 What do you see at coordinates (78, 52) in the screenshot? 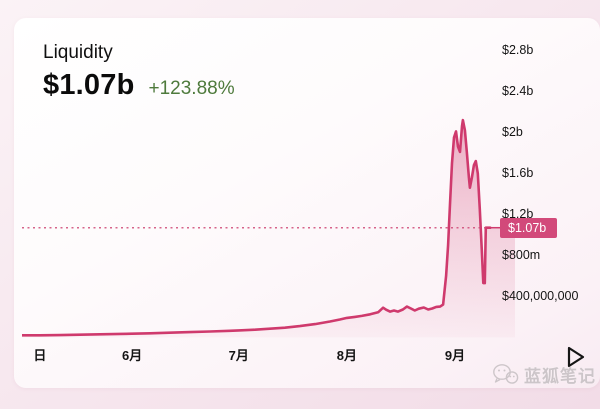
I see `chart-title: Liquidity` at bounding box center [78, 52].